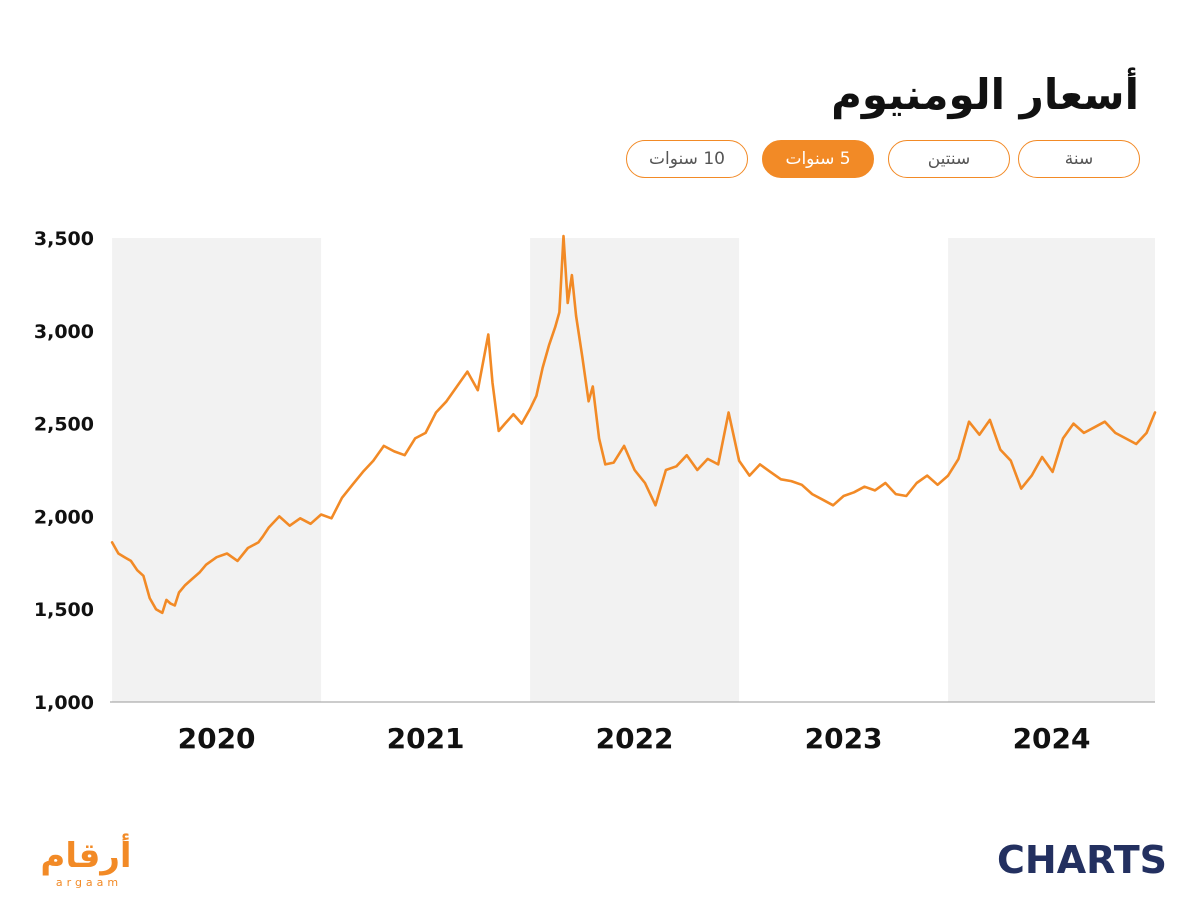  I want to click on argaam-logo-latin: argaam, so click(89, 882).